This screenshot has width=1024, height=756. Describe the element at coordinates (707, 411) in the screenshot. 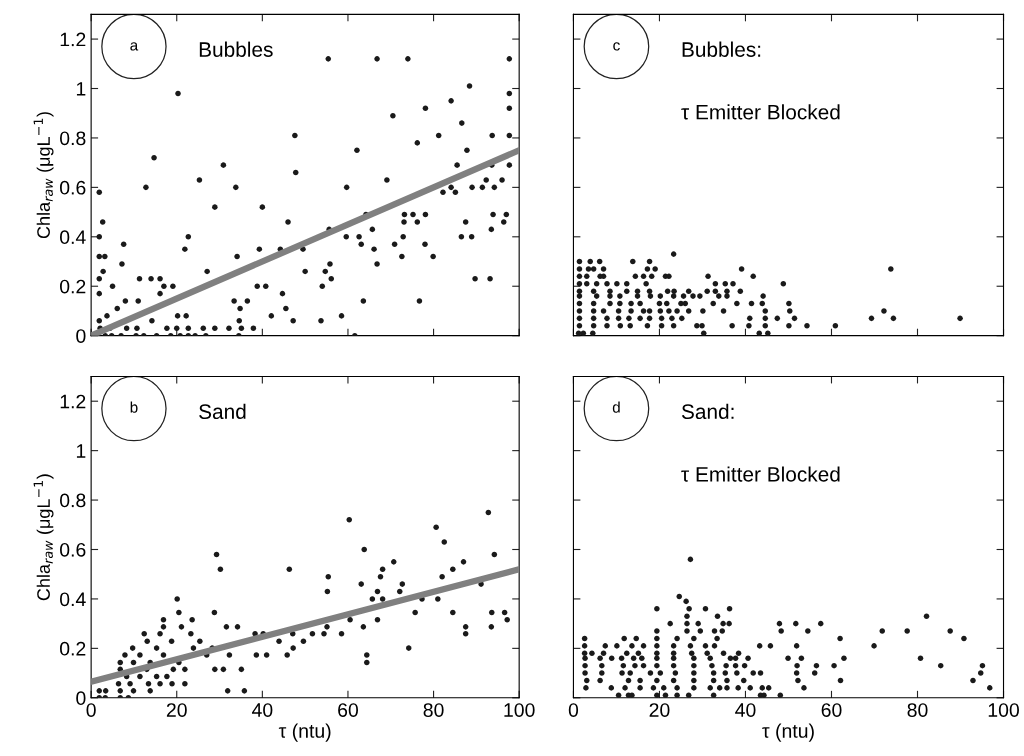

I see `annotation: Sand:` at that location.